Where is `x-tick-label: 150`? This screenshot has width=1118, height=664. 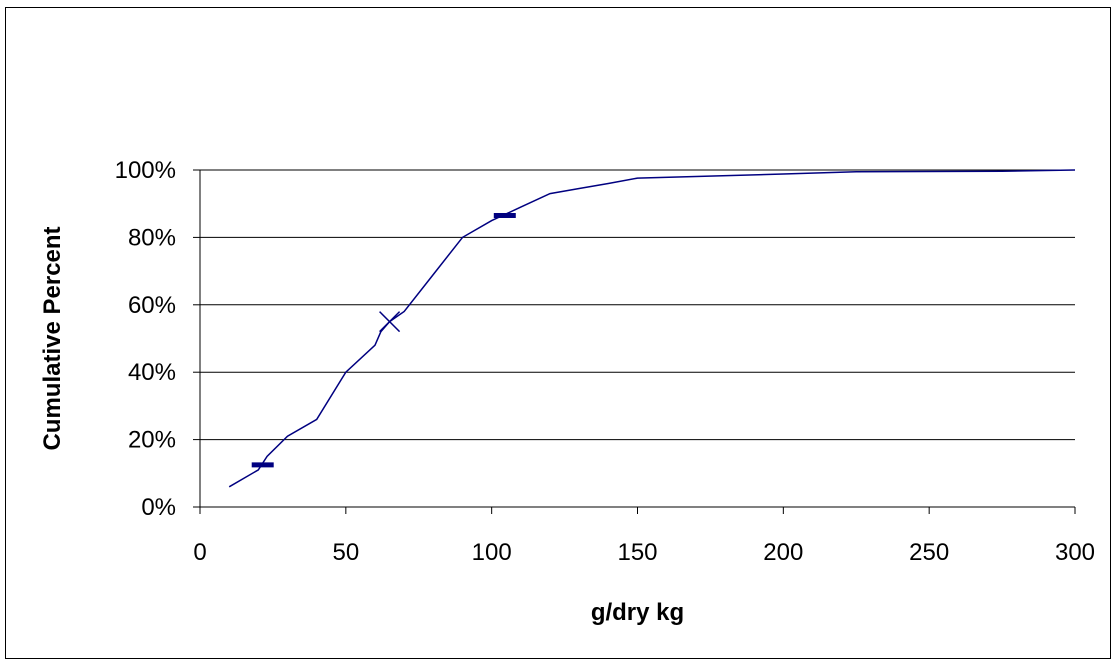
x-tick-label: 150 is located at coordinates (637, 552).